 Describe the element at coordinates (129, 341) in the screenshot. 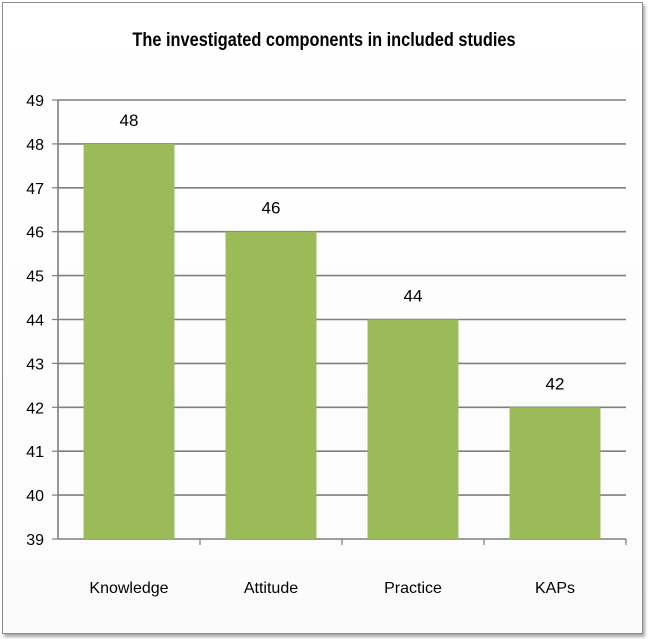

I see `bar-knowledge` at that location.